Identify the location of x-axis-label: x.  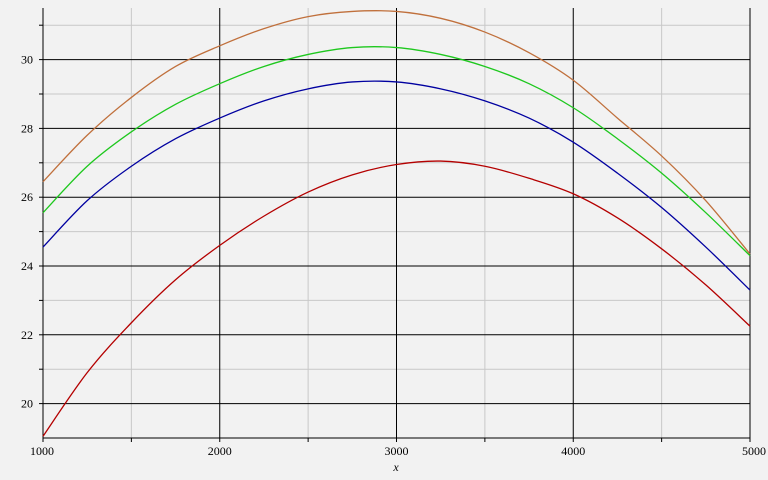
(395, 467).